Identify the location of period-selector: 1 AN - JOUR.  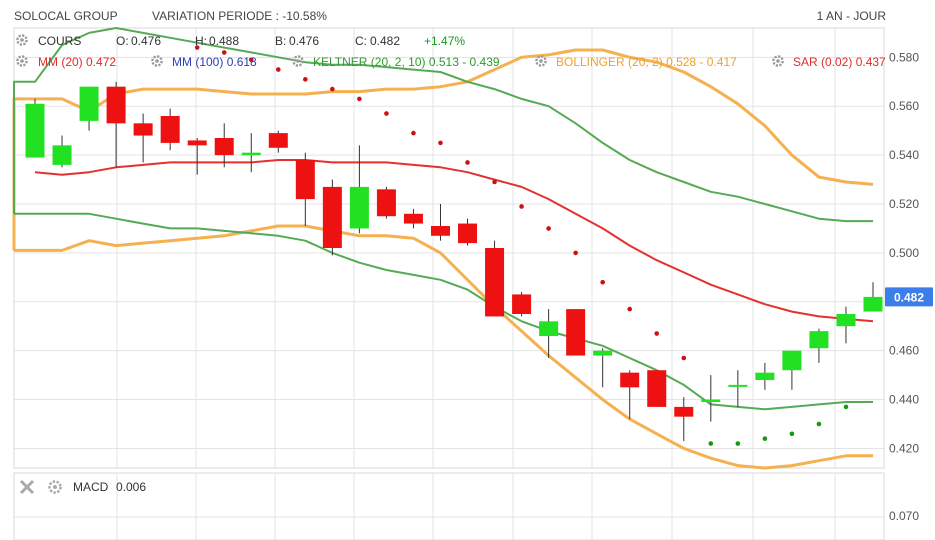
(852, 16).